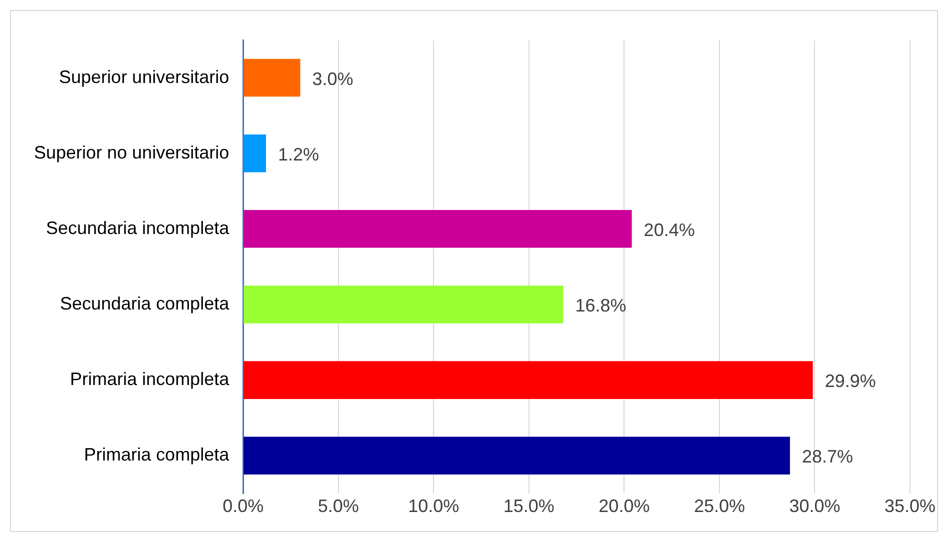 This screenshot has height=535, width=950. I want to click on x-tick-label: 20.0%, so click(624, 506).